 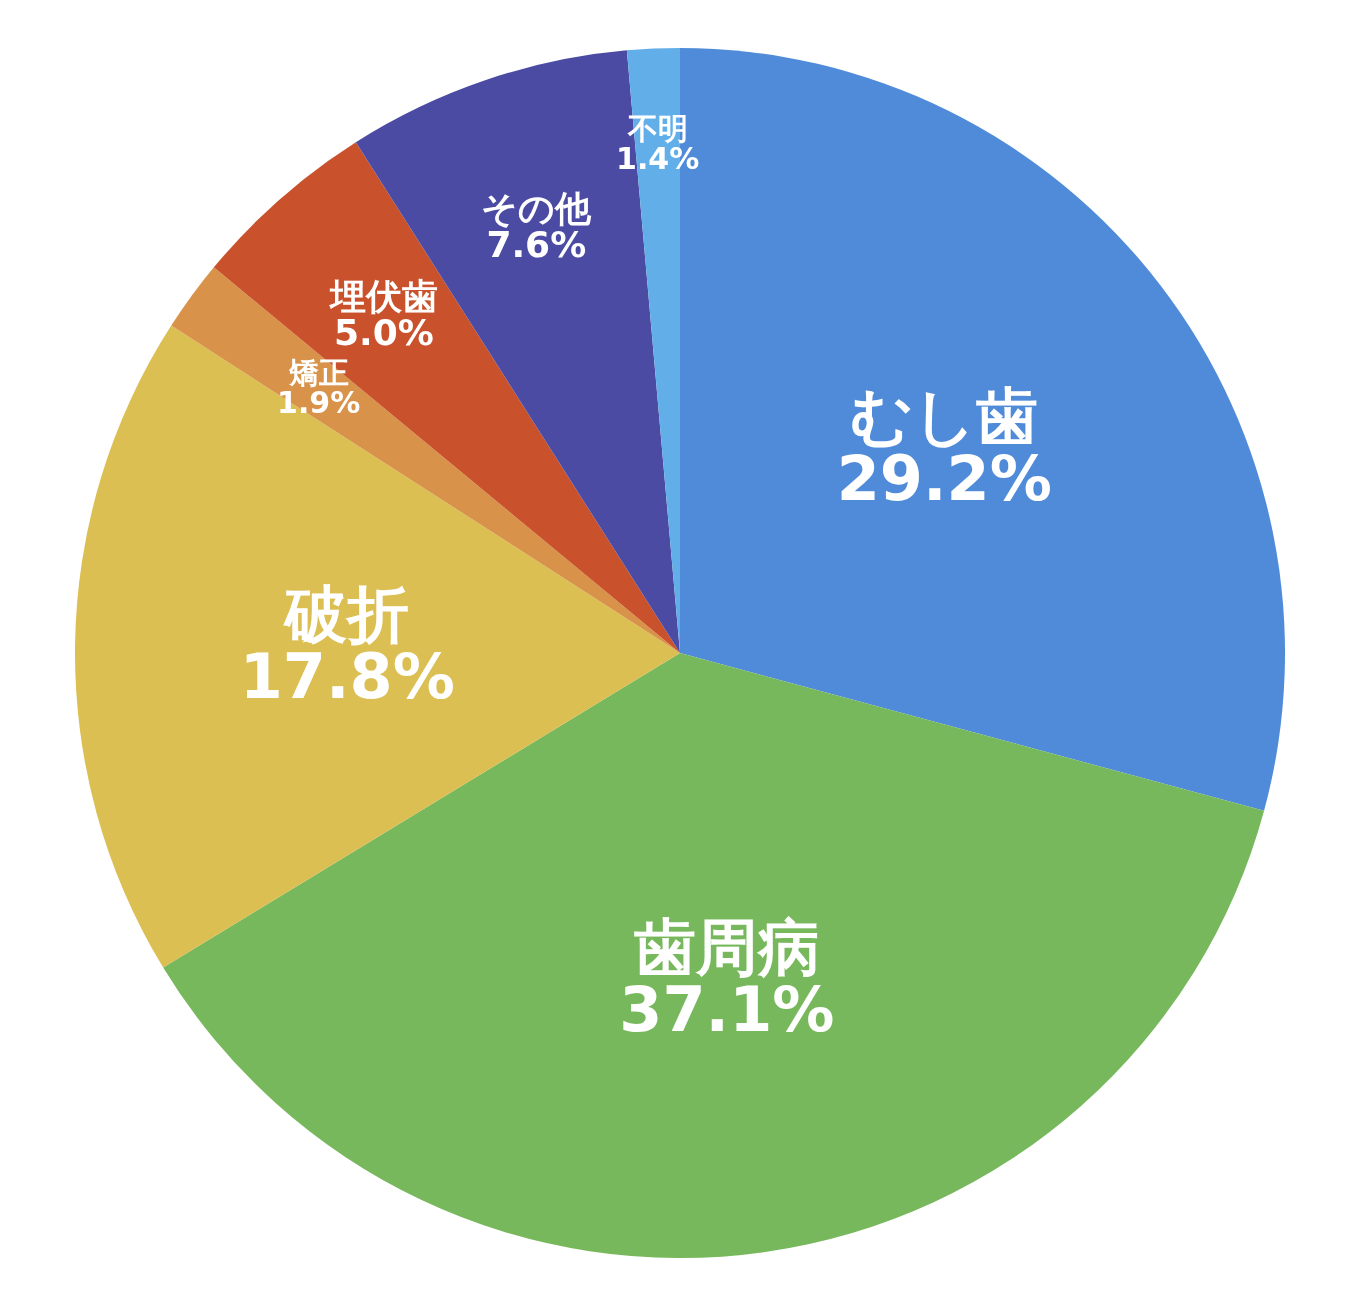 What do you see at coordinates (425, 460) in the screenshot?
I see `pie-slice` at bounding box center [425, 460].